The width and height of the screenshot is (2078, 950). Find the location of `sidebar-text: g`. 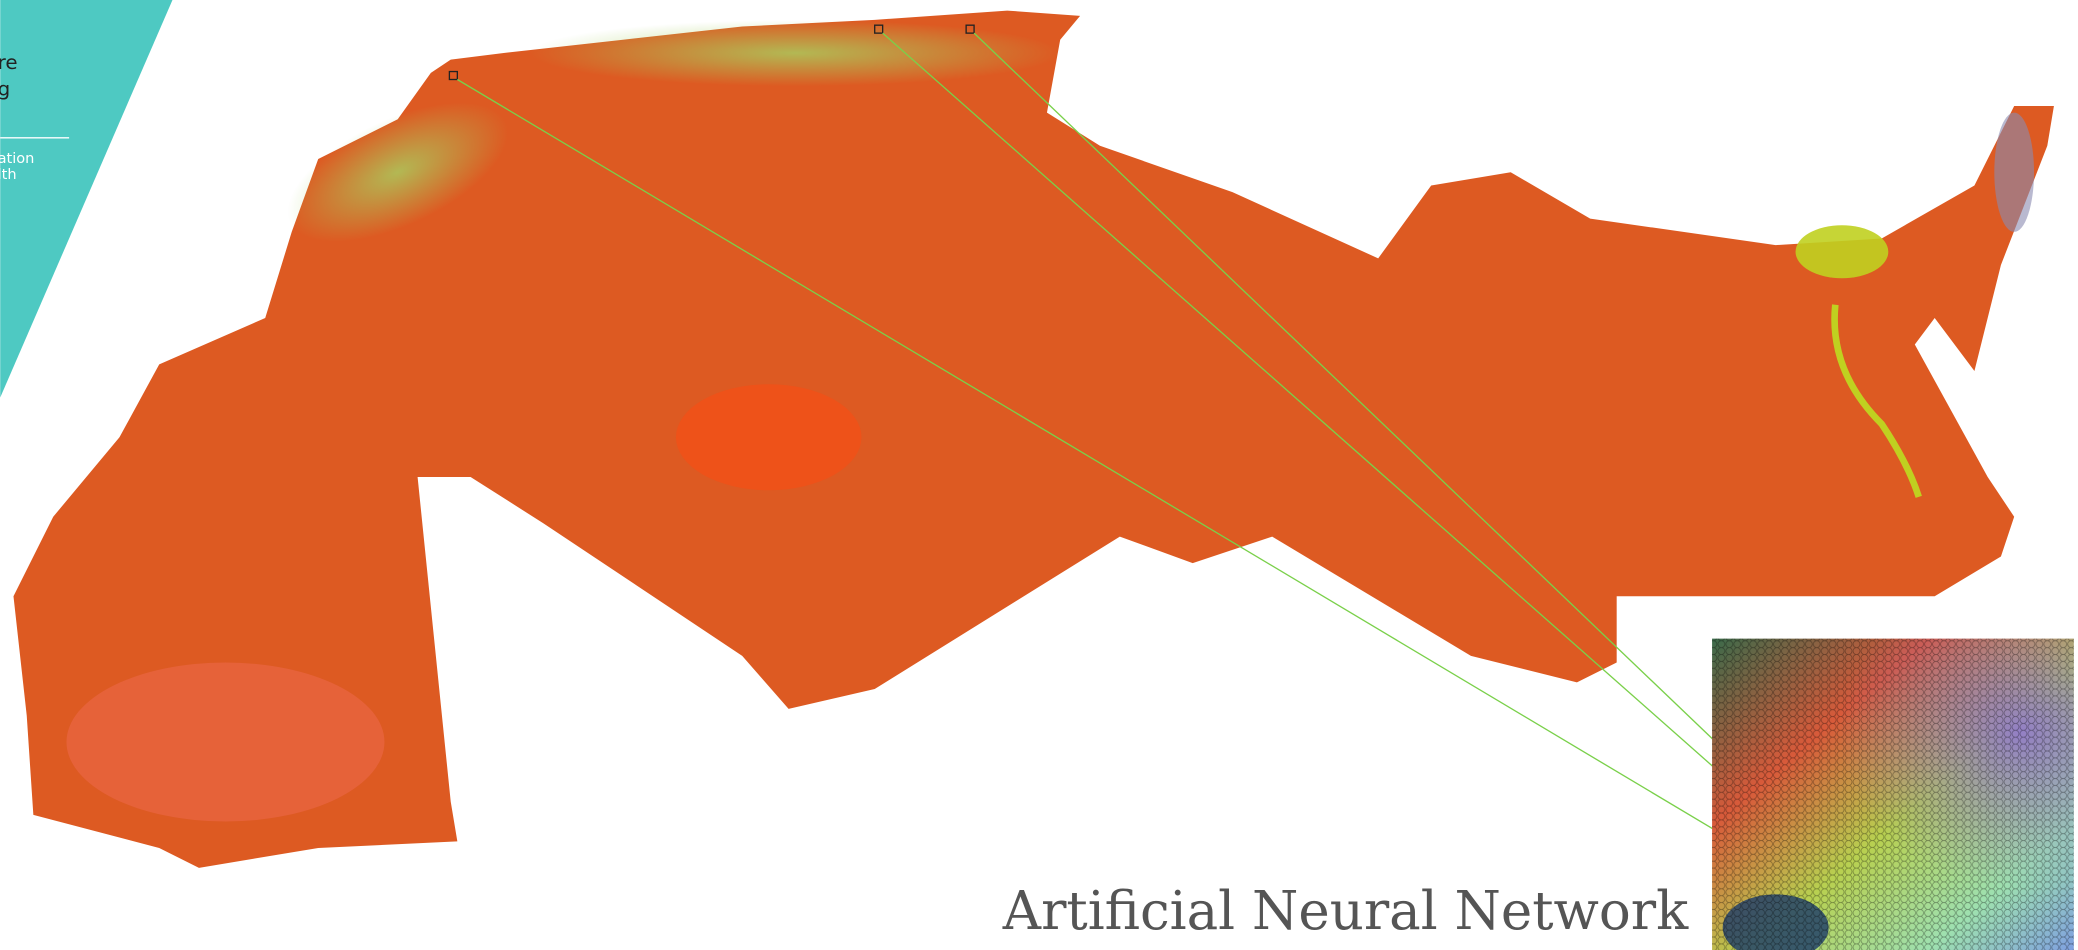

sidebar-text: g is located at coordinates (5, 88).